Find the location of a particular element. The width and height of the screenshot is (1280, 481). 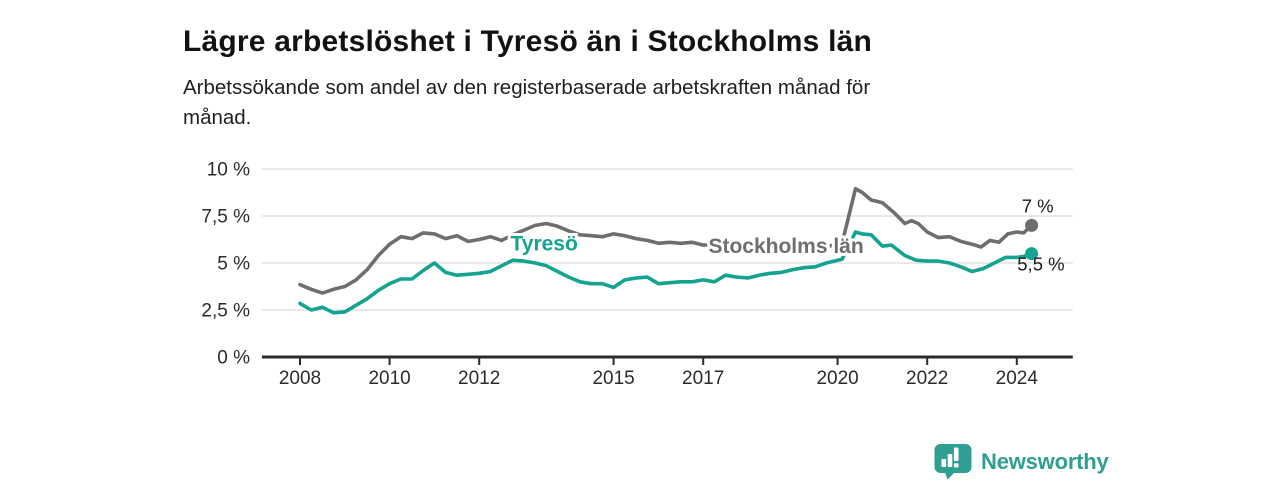

y-axis-tick-label: 7,5 % is located at coordinates (225, 217).